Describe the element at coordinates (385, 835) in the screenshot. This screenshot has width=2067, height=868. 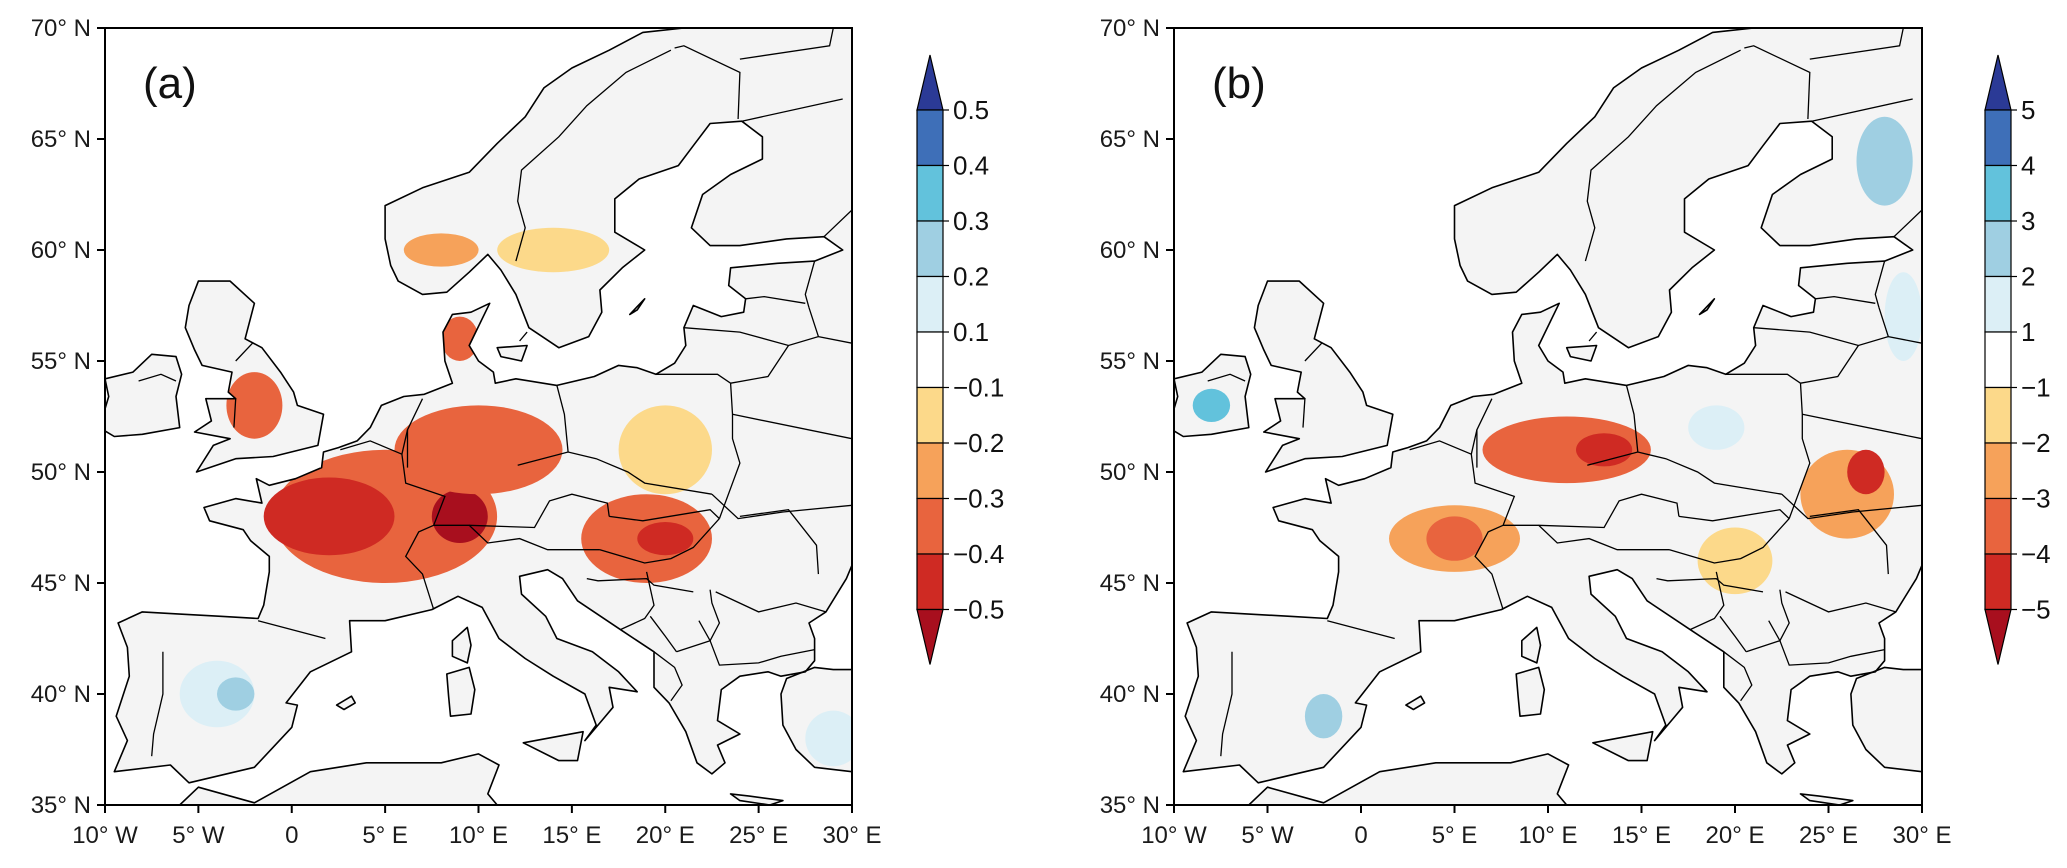
I see `lon-tick-label: 5° E` at that location.